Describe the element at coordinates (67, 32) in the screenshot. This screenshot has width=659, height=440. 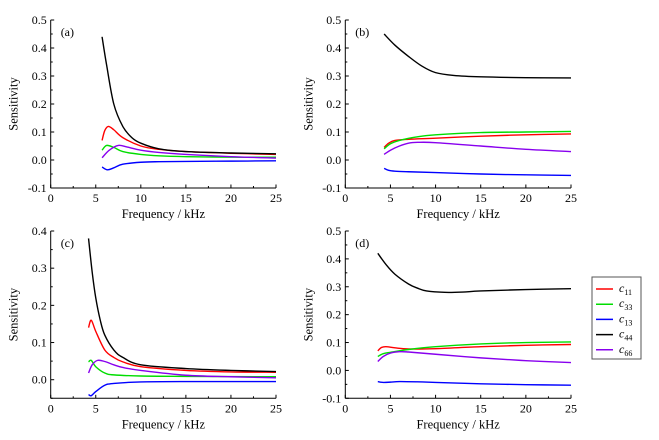
I see `panel-label: (a)` at that location.